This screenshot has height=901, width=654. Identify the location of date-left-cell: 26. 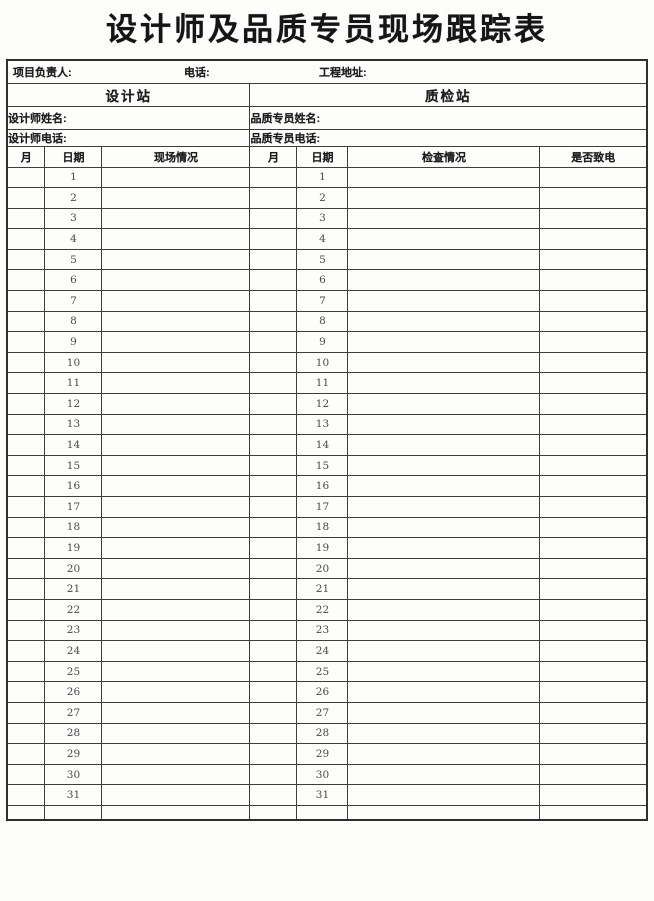
(73, 692).